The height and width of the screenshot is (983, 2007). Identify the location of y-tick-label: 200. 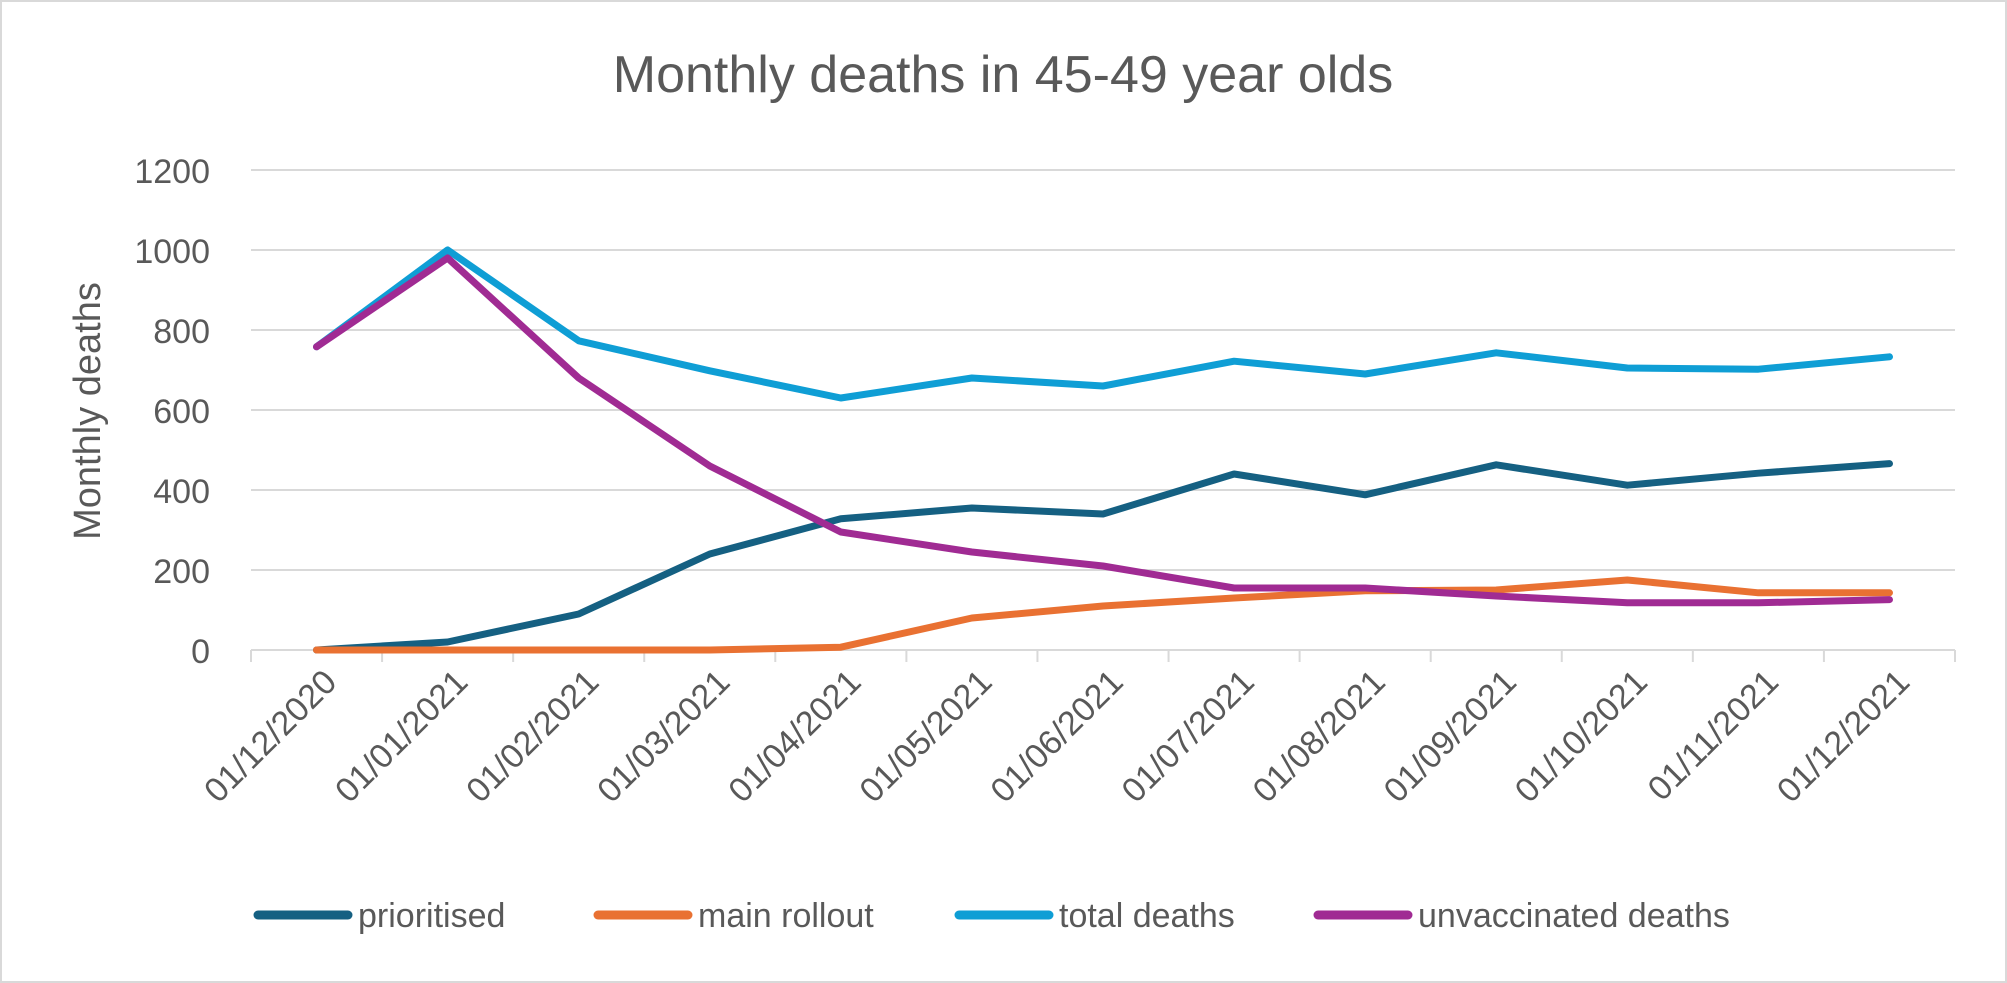
(181, 572).